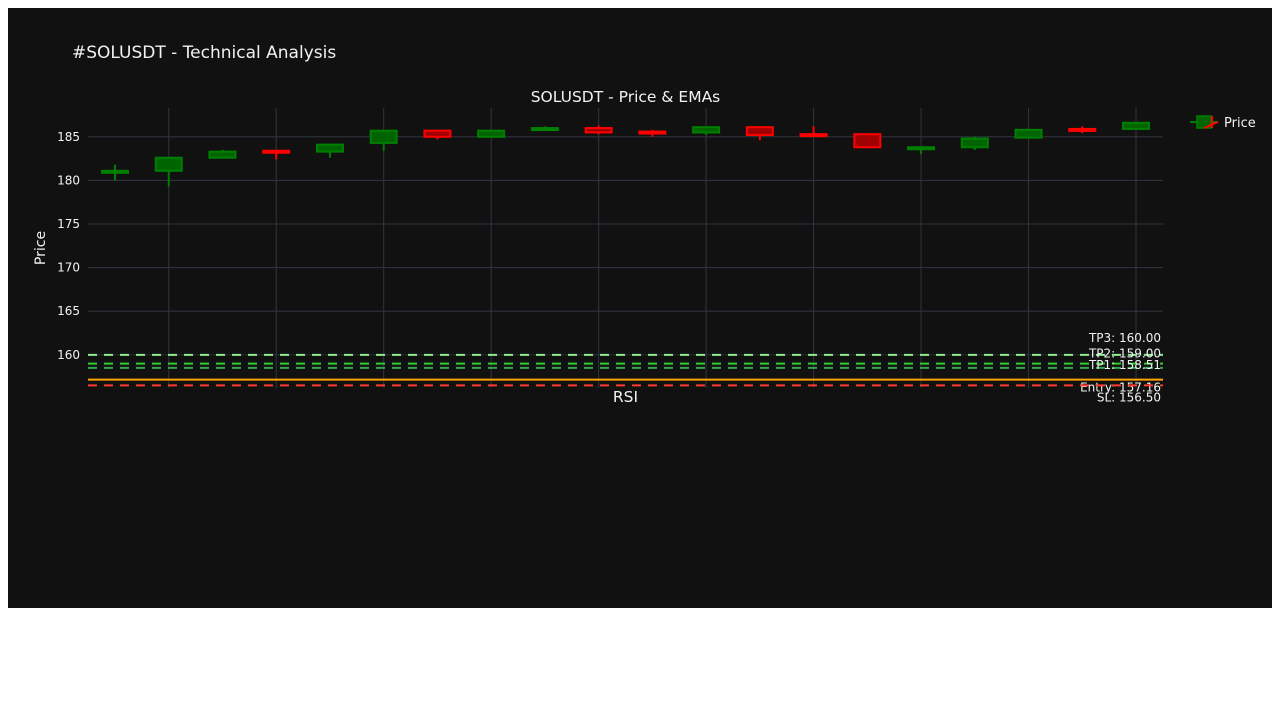  I want to click on level-label: TP3: 160.00, so click(1124, 338).